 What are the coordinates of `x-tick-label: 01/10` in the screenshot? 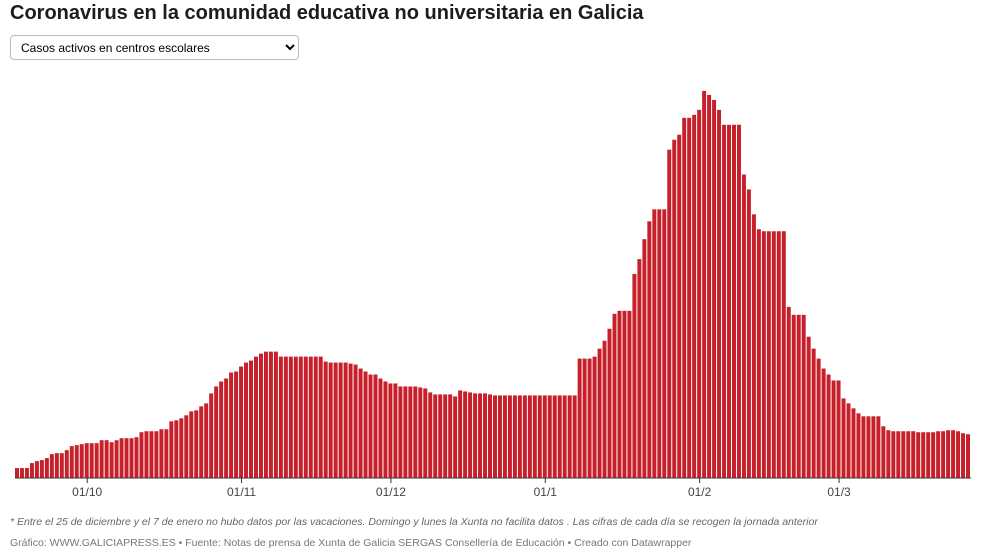 It's located at (87, 492).